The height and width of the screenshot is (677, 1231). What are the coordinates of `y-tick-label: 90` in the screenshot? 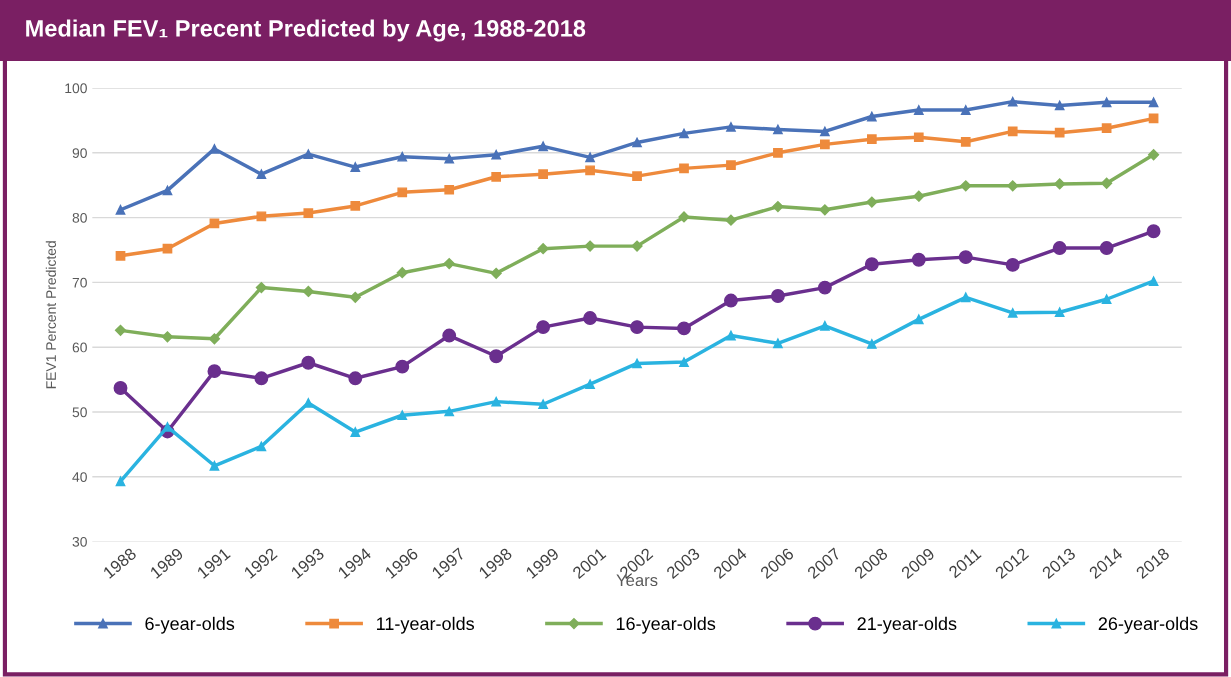 It's located at (79, 153).